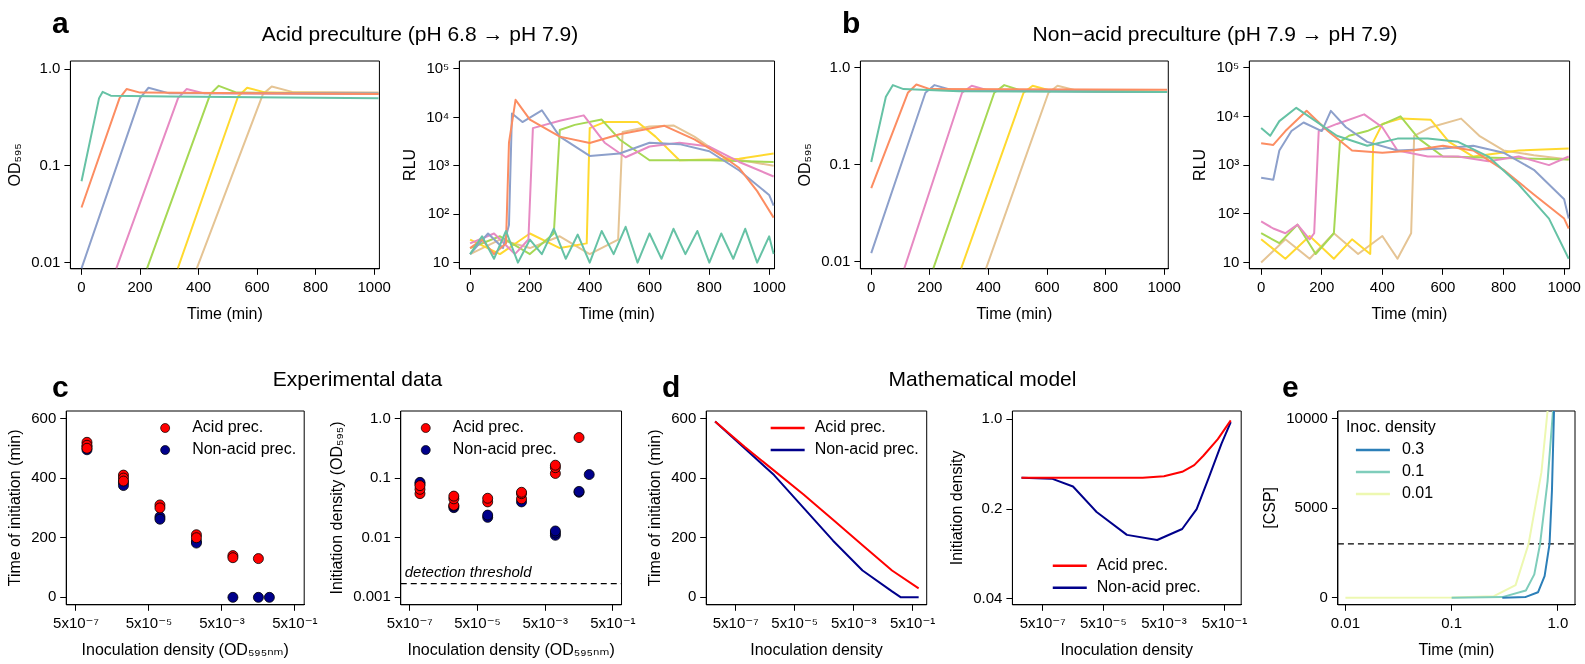  What do you see at coordinates (1345, 622) in the screenshot?
I see `x-tick-label: 0.01` at bounding box center [1345, 622].